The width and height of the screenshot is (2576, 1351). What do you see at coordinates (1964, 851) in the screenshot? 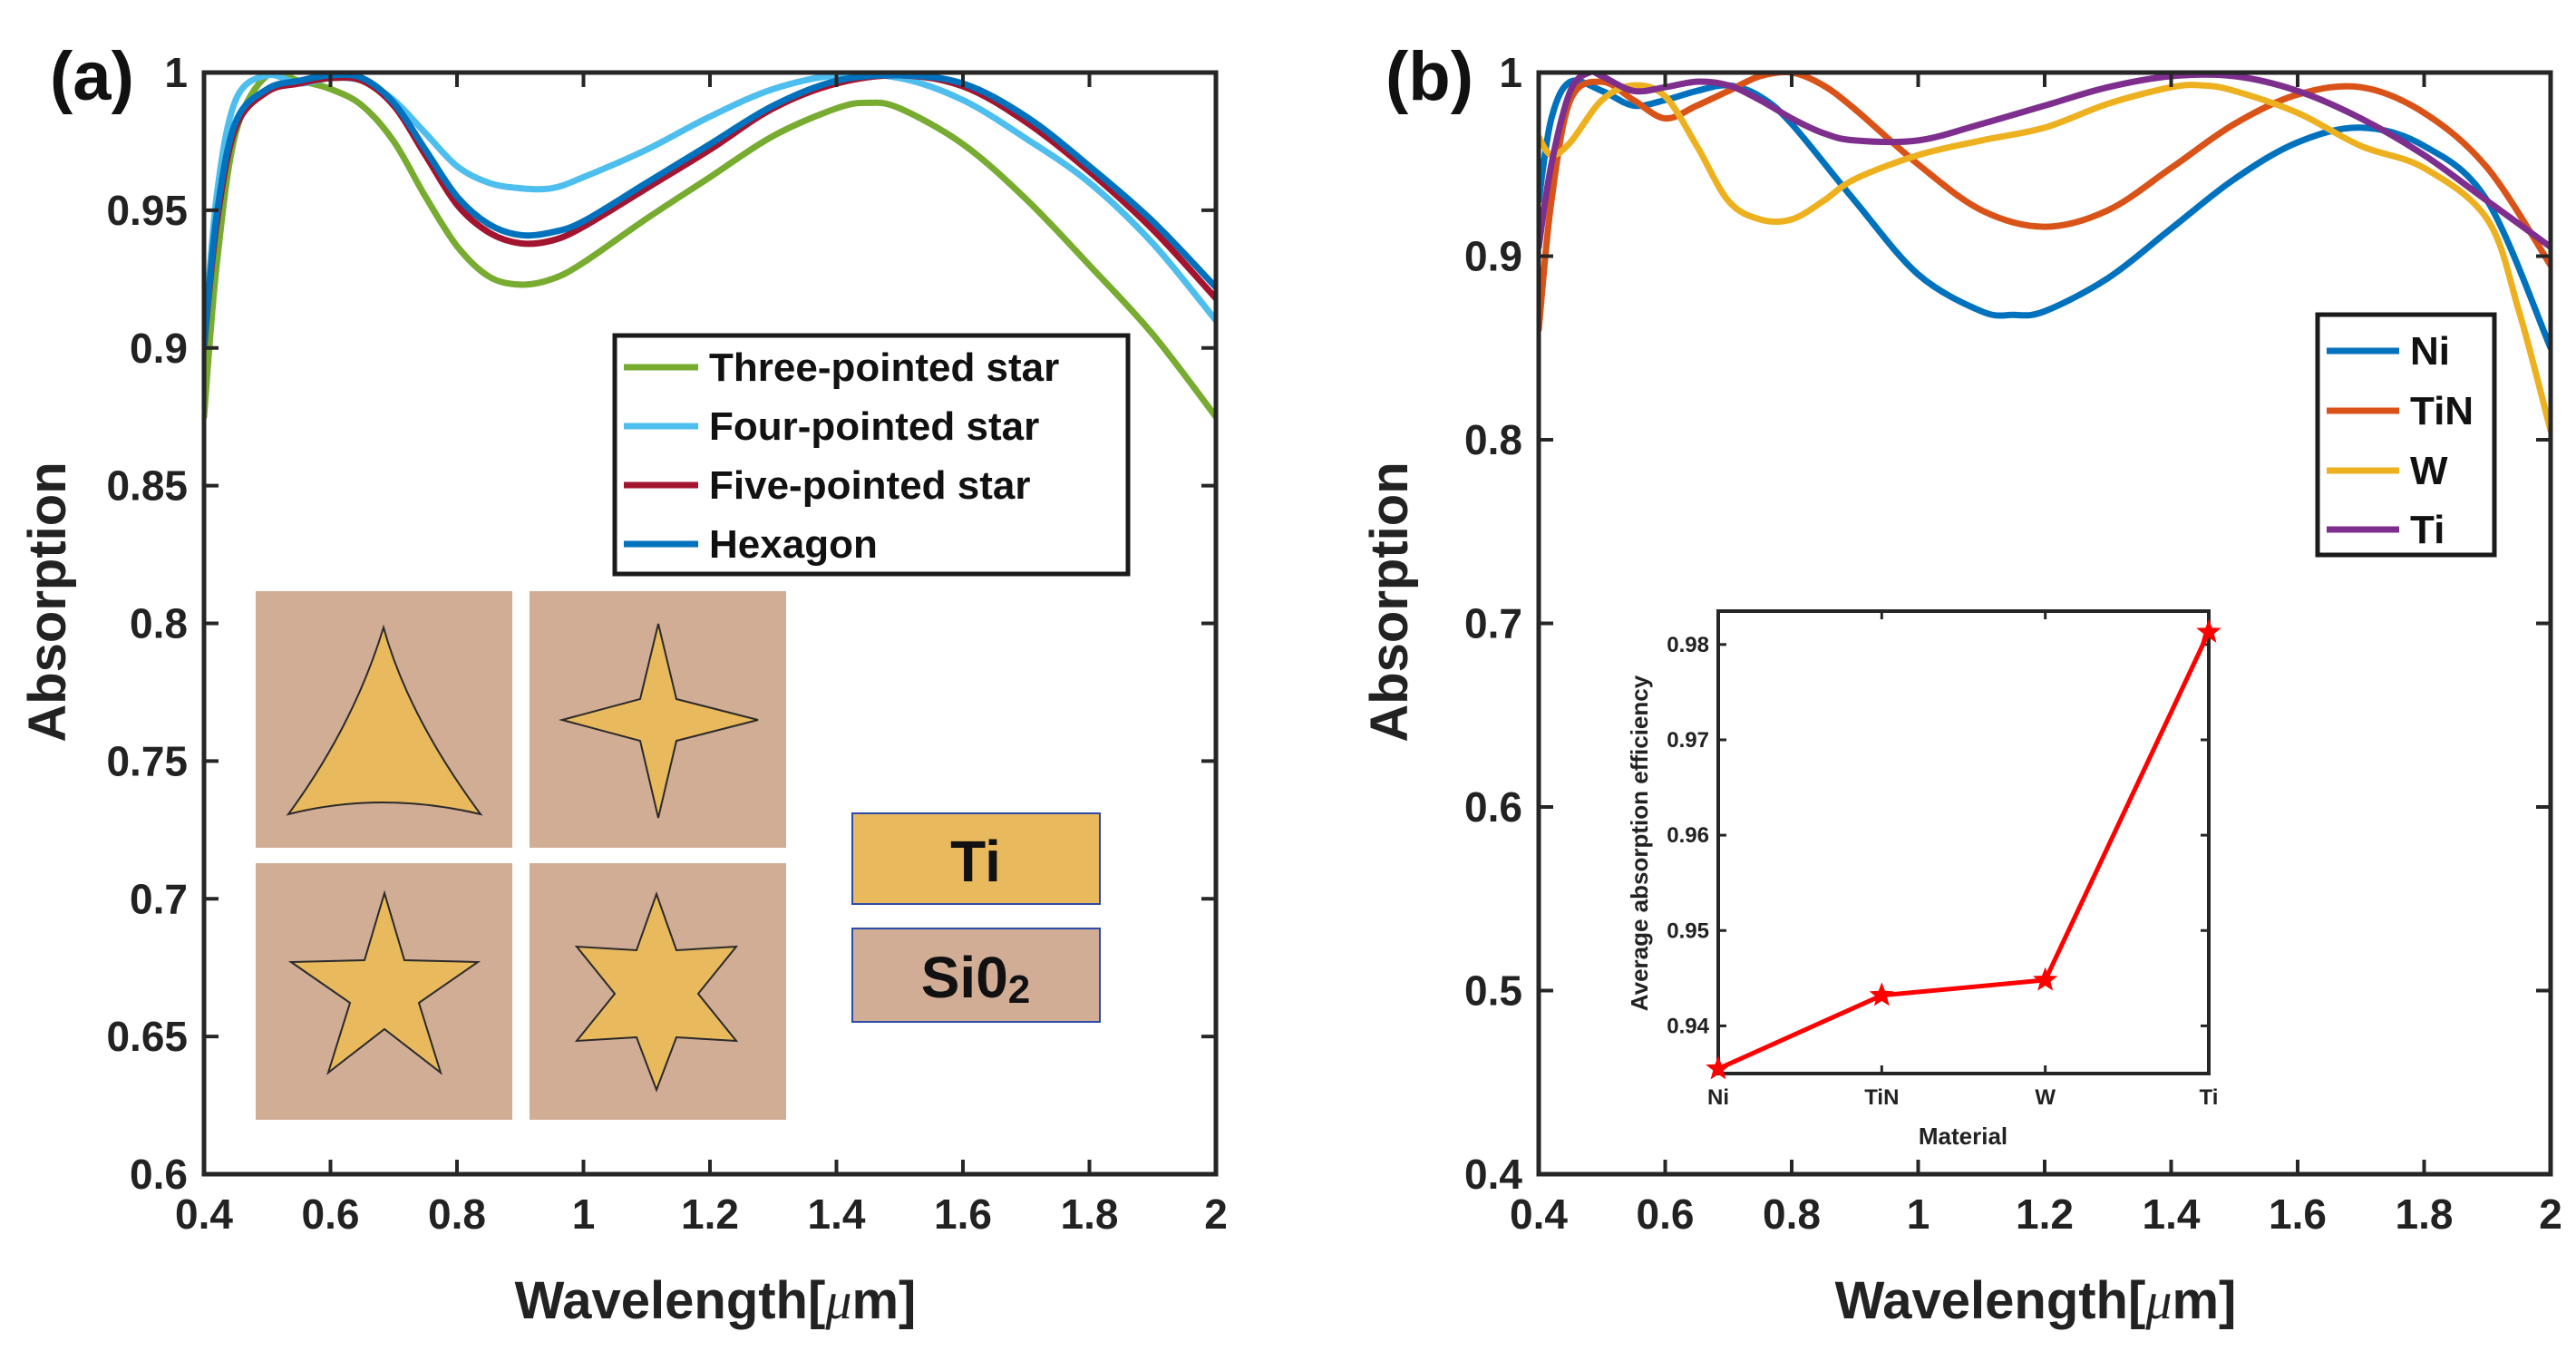
I see `inset-series-line` at bounding box center [1964, 851].